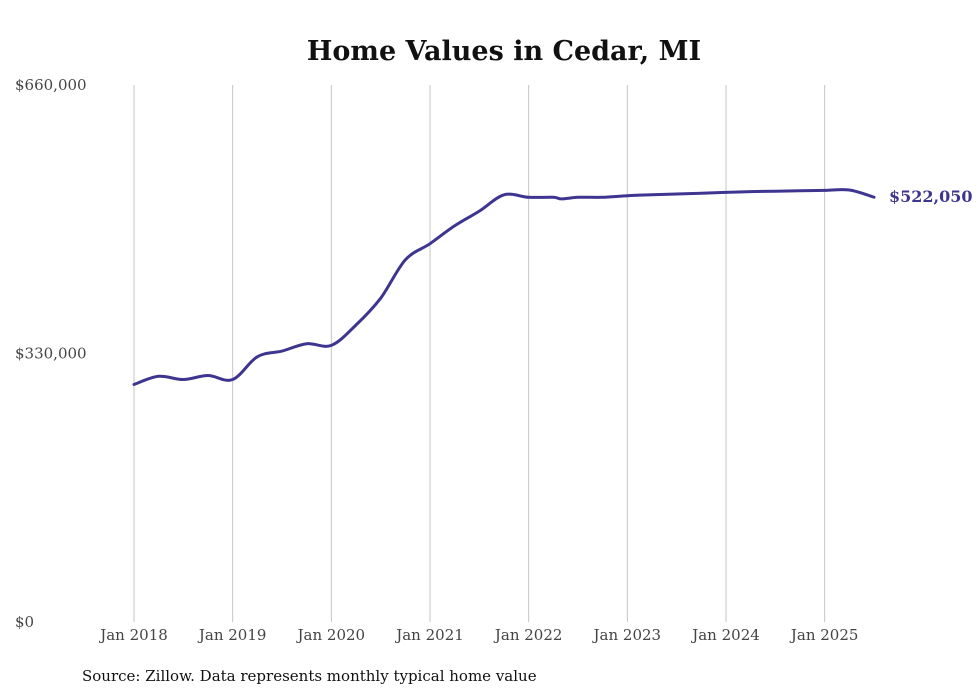 This screenshot has height=699, width=980. I want to click on x-tick-label: Jan 2022, so click(528, 635).